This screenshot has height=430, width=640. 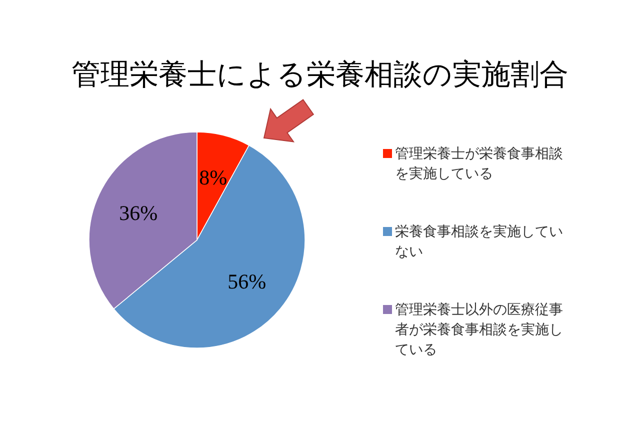 What do you see at coordinates (479, 164) in the screenshot?
I see `legend-label: 管理栄養士が栄養食事相談を実施している` at bounding box center [479, 164].